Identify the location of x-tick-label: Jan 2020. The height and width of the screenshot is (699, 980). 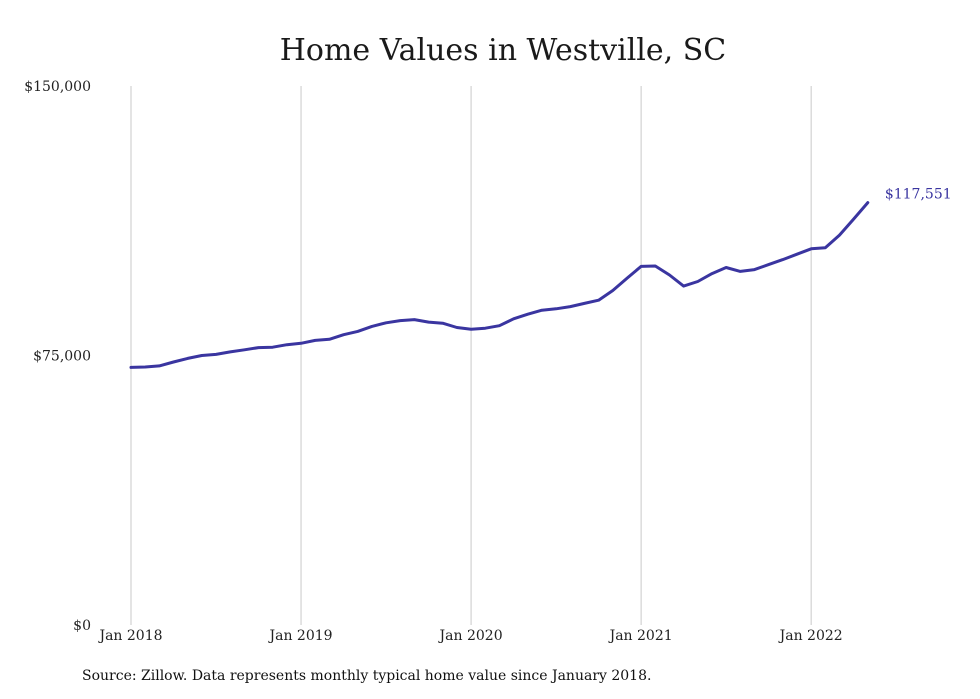
(470, 636).